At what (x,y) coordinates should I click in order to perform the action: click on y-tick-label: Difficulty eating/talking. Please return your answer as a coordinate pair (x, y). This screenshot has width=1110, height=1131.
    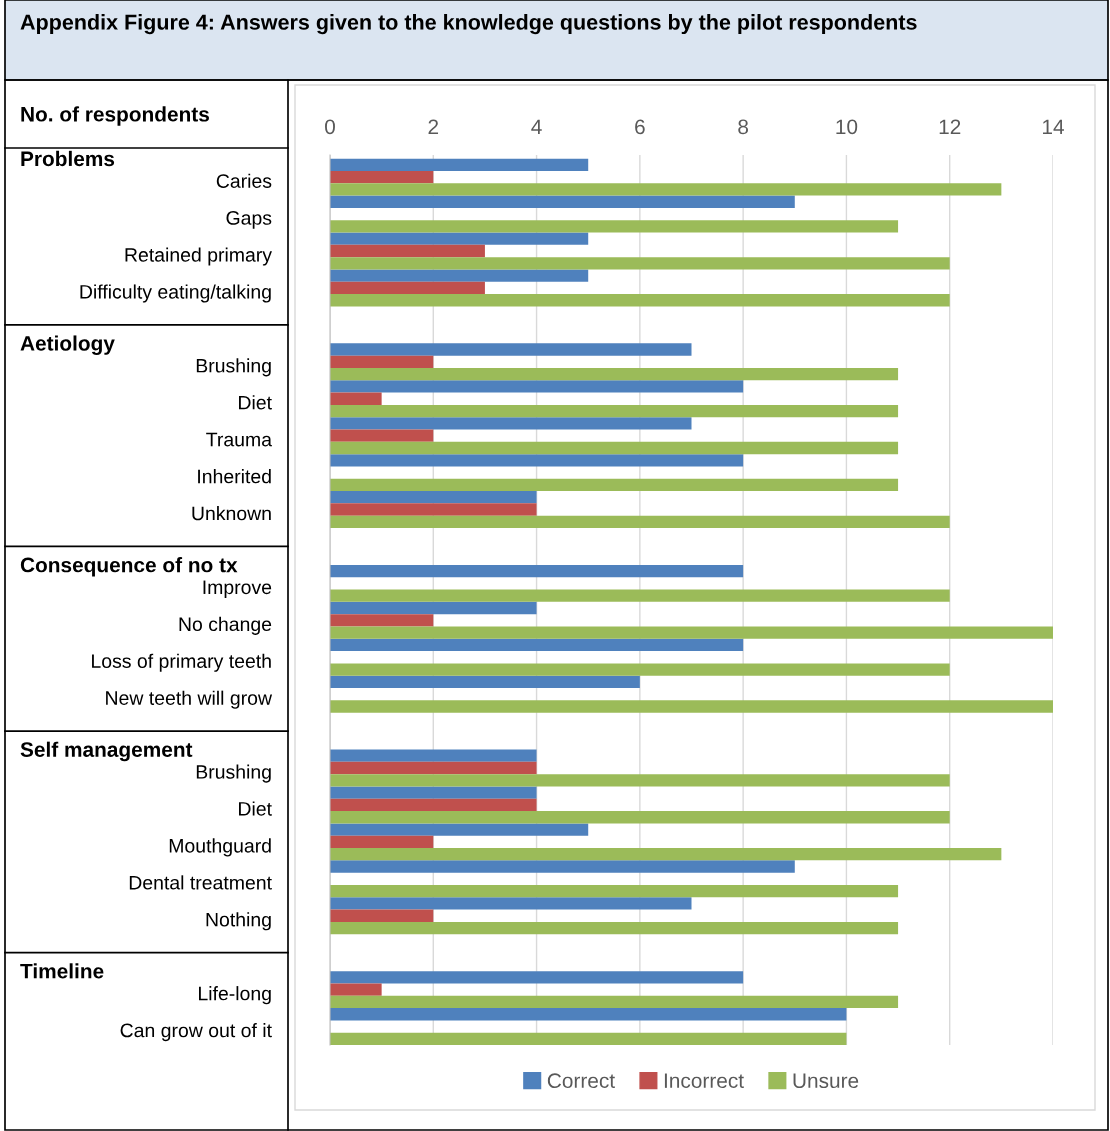
    Looking at the image, I should click on (175, 293).